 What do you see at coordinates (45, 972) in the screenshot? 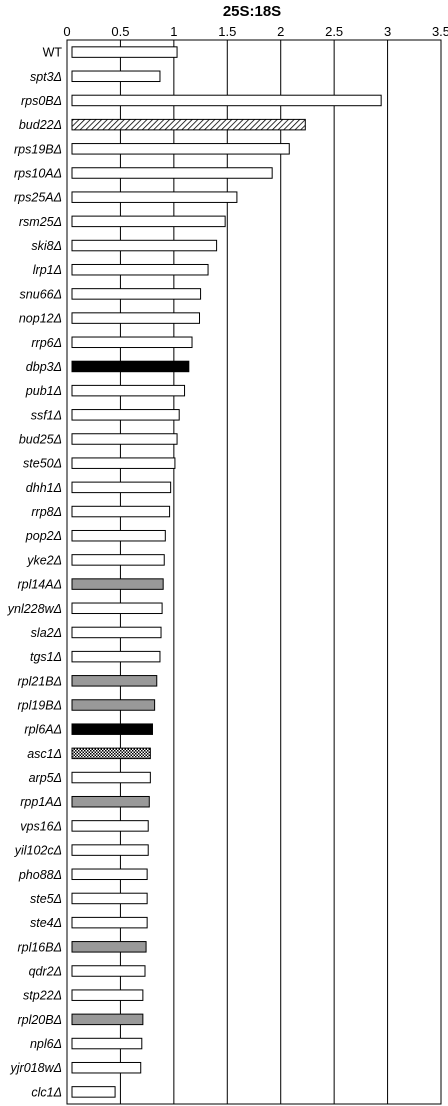
I see `category-label: qdr2Δ` at bounding box center [45, 972].